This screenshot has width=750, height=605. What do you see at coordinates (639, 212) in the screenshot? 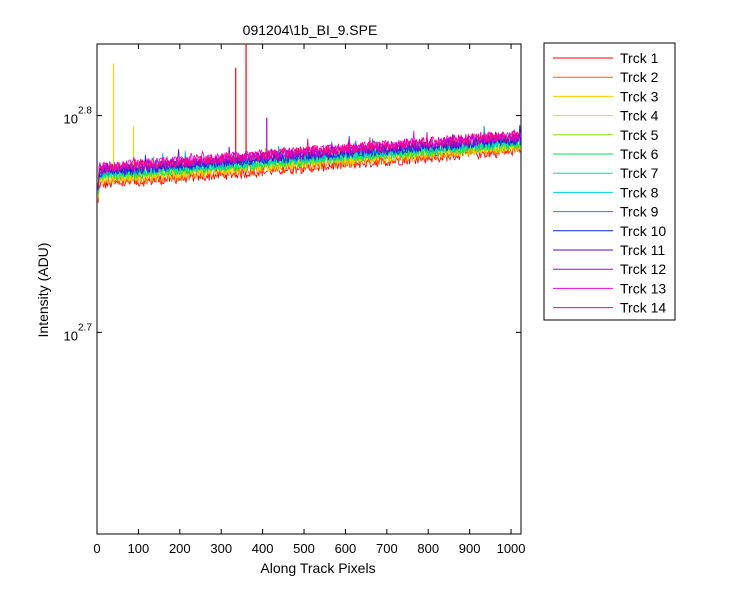
I see `legend-label: Trck 9` at bounding box center [639, 212].